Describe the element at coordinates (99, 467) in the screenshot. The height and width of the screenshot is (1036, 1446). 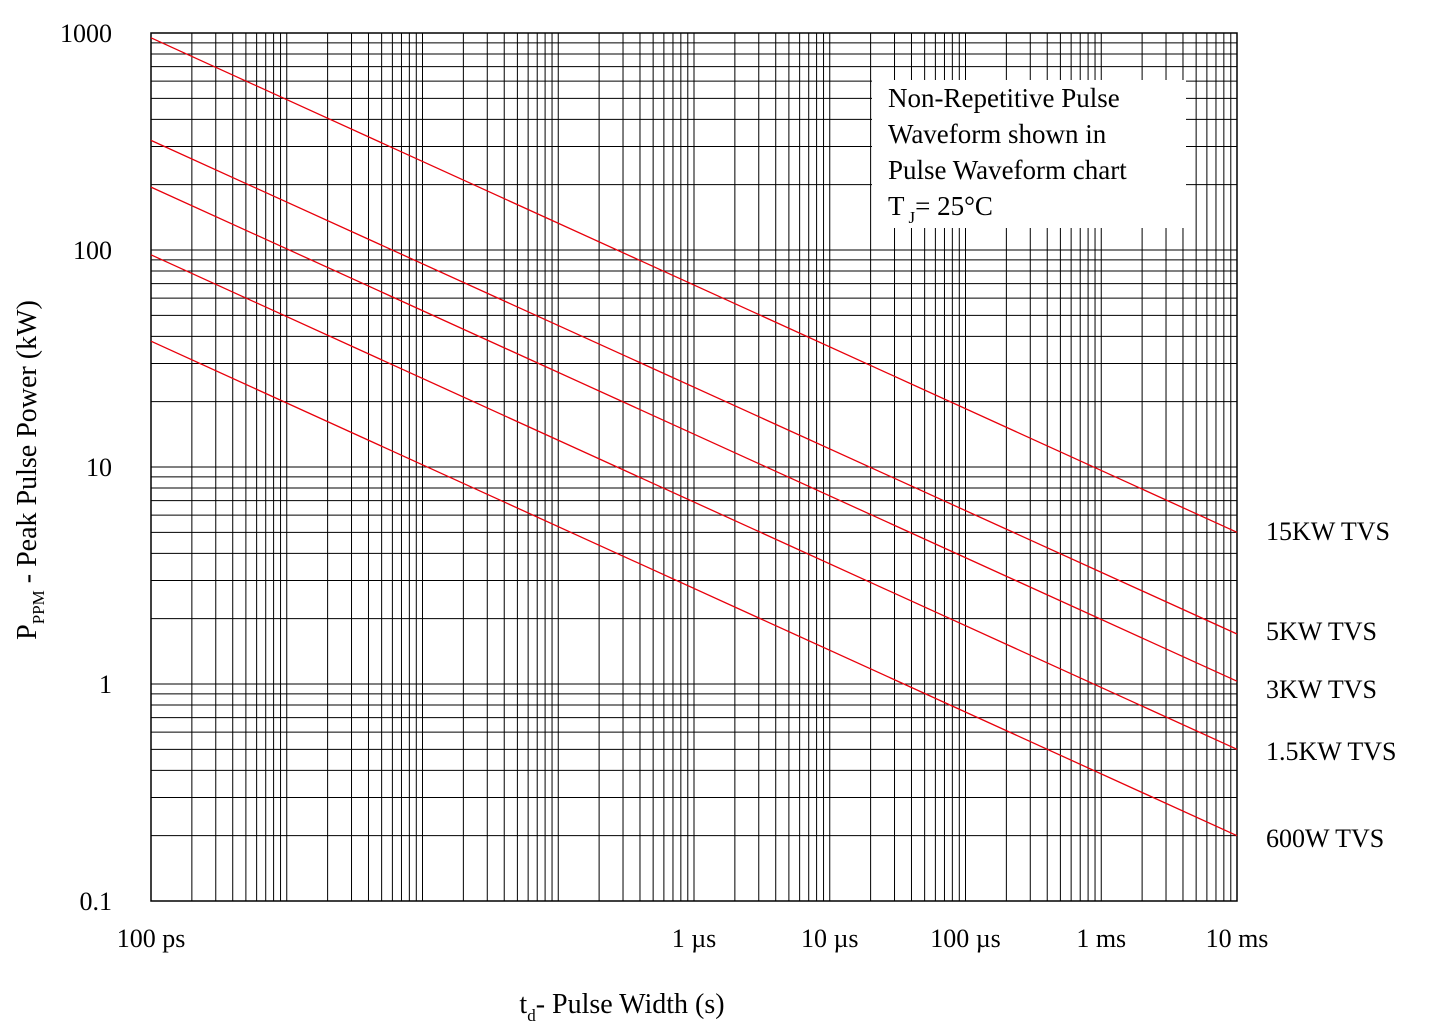
I see `y-tick-label: 10` at that location.